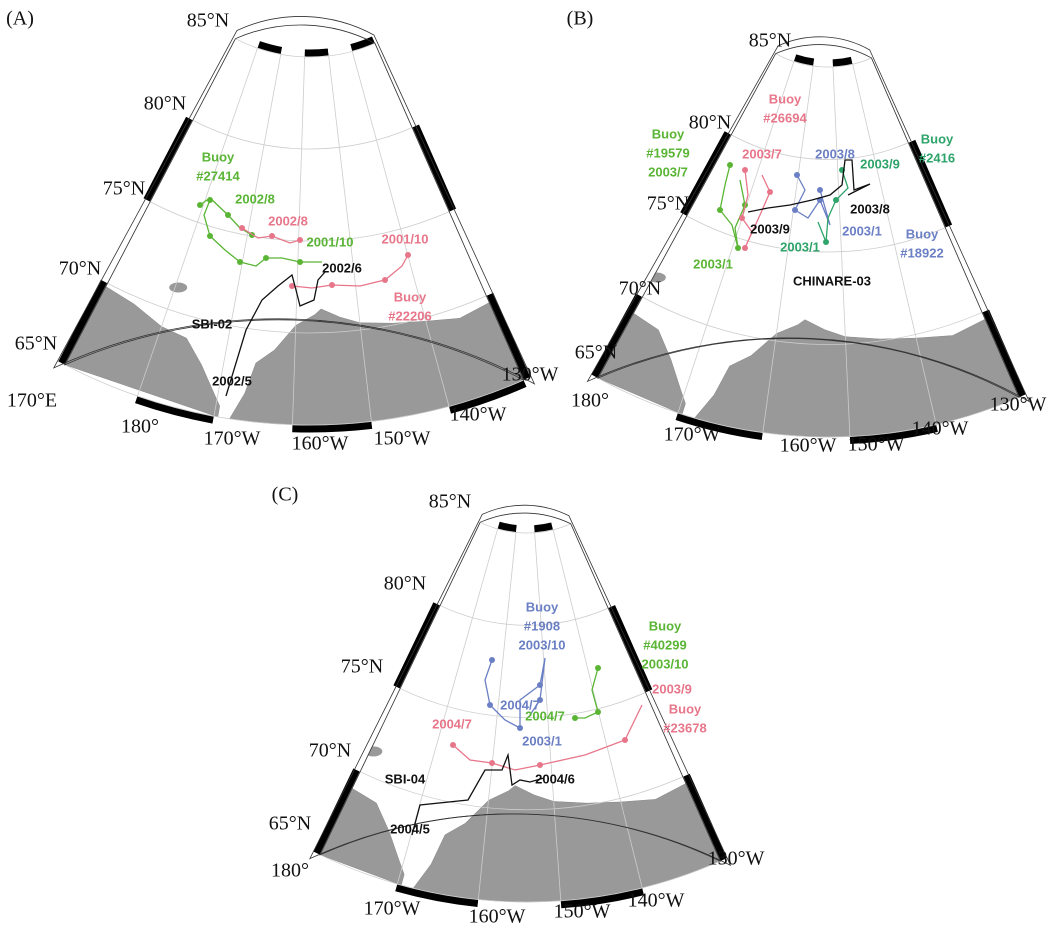  What do you see at coordinates (285, 495) in the screenshot?
I see `panel-label: (C)` at bounding box center [285, 495].